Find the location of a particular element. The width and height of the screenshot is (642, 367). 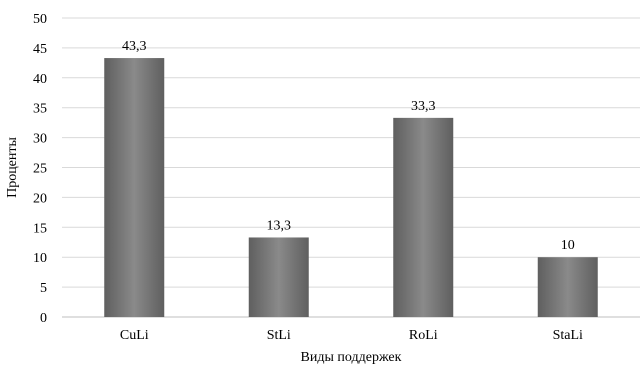

y-tick-label: 25 is located at coordinates (40, 169).